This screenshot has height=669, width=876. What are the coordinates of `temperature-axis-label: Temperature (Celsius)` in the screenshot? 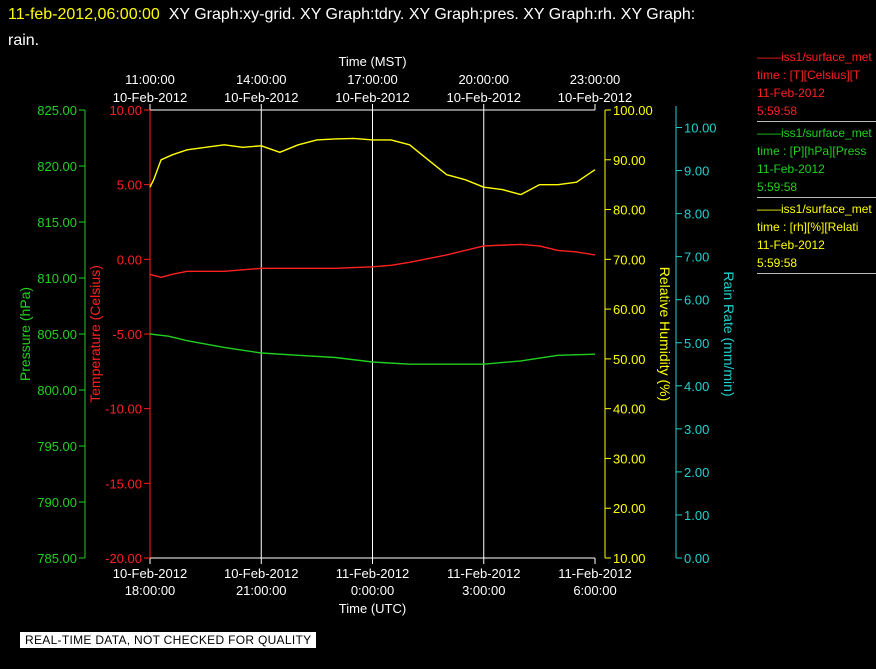 It's located at (95, 334).